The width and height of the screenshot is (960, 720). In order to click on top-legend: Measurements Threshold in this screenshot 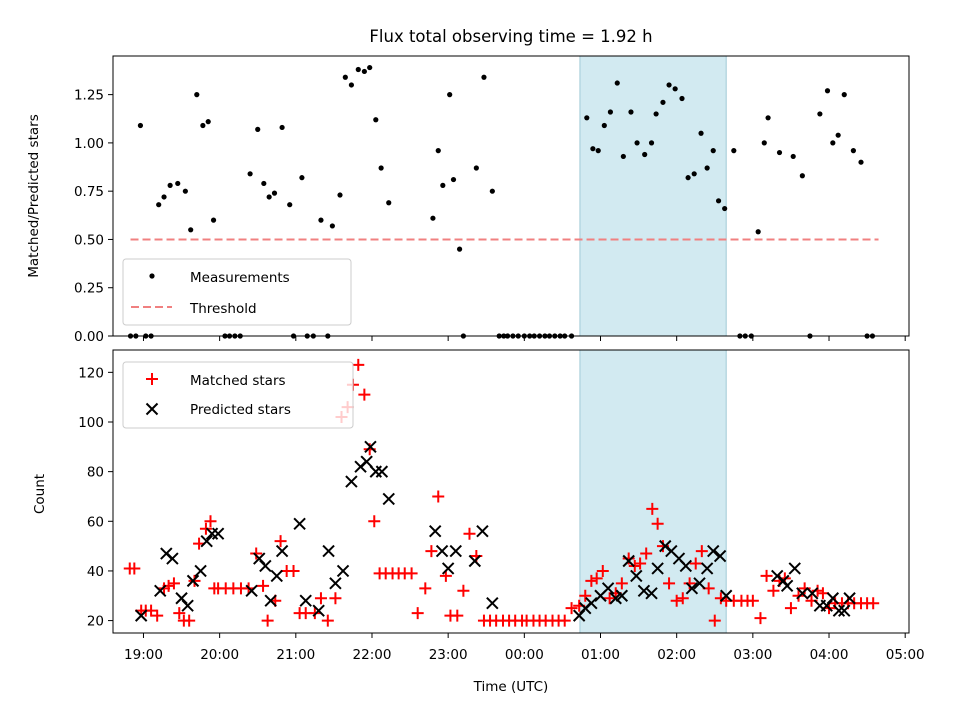, I will do `click(237, 292)`.